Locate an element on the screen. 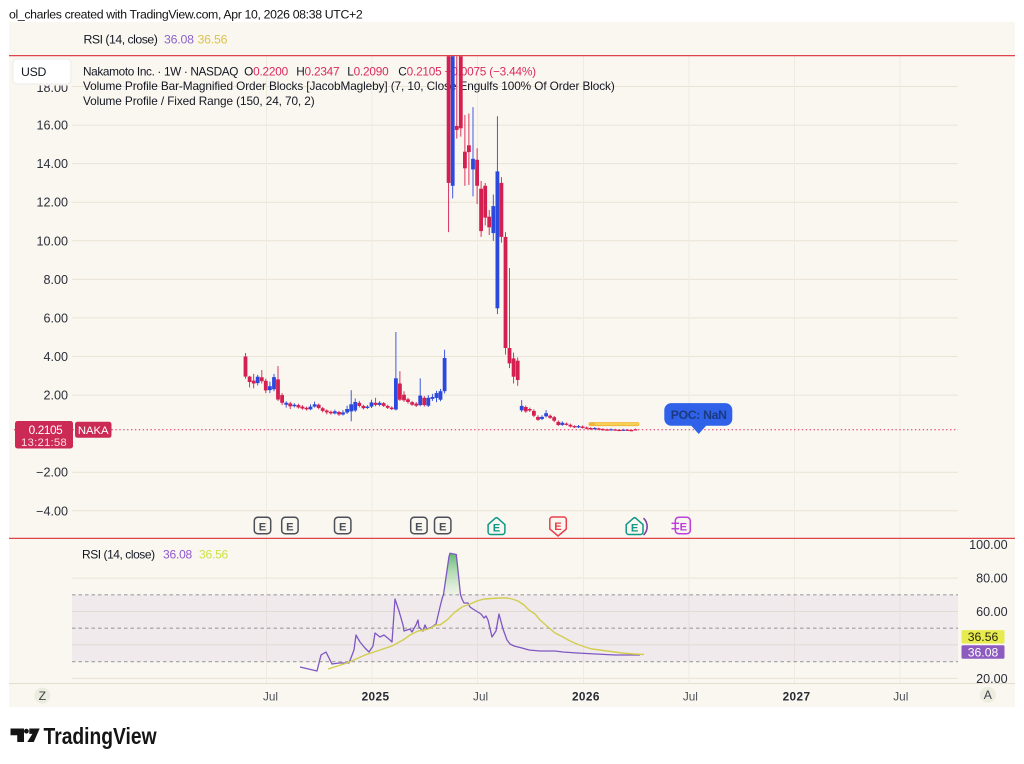  svg-text: 60.00 is located at coordinates (992, 612).